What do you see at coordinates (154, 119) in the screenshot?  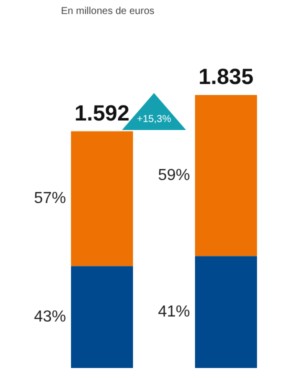 I see `annotation: +15,3%` at bounding box center [154, 119].